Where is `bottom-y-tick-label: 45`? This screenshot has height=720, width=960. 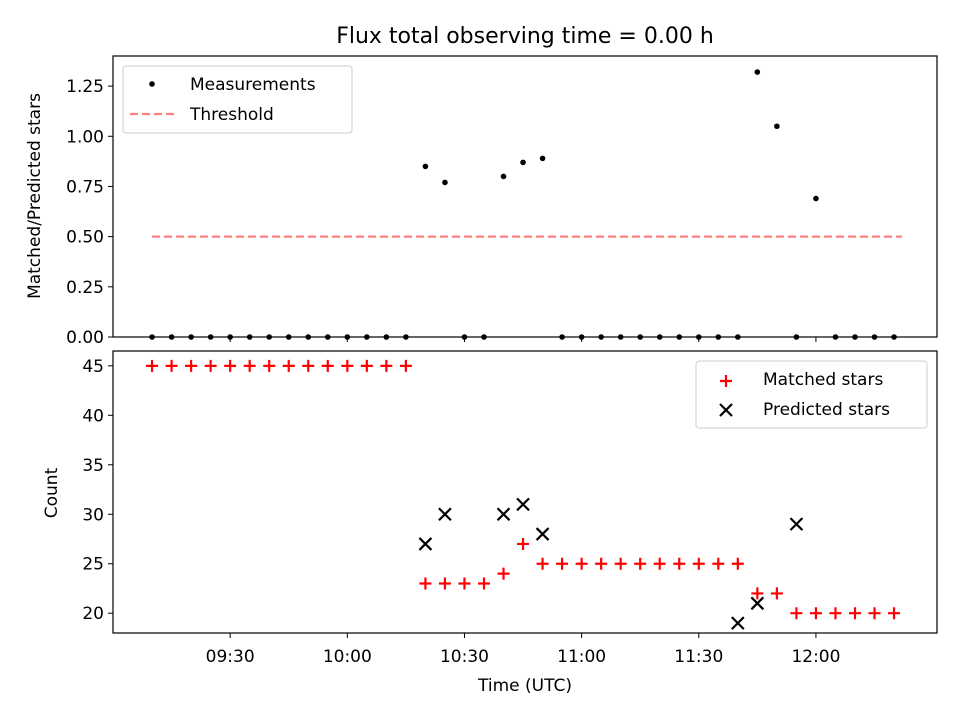 bottom-y-tick-label: 45 is located at coordinates (93, 367).